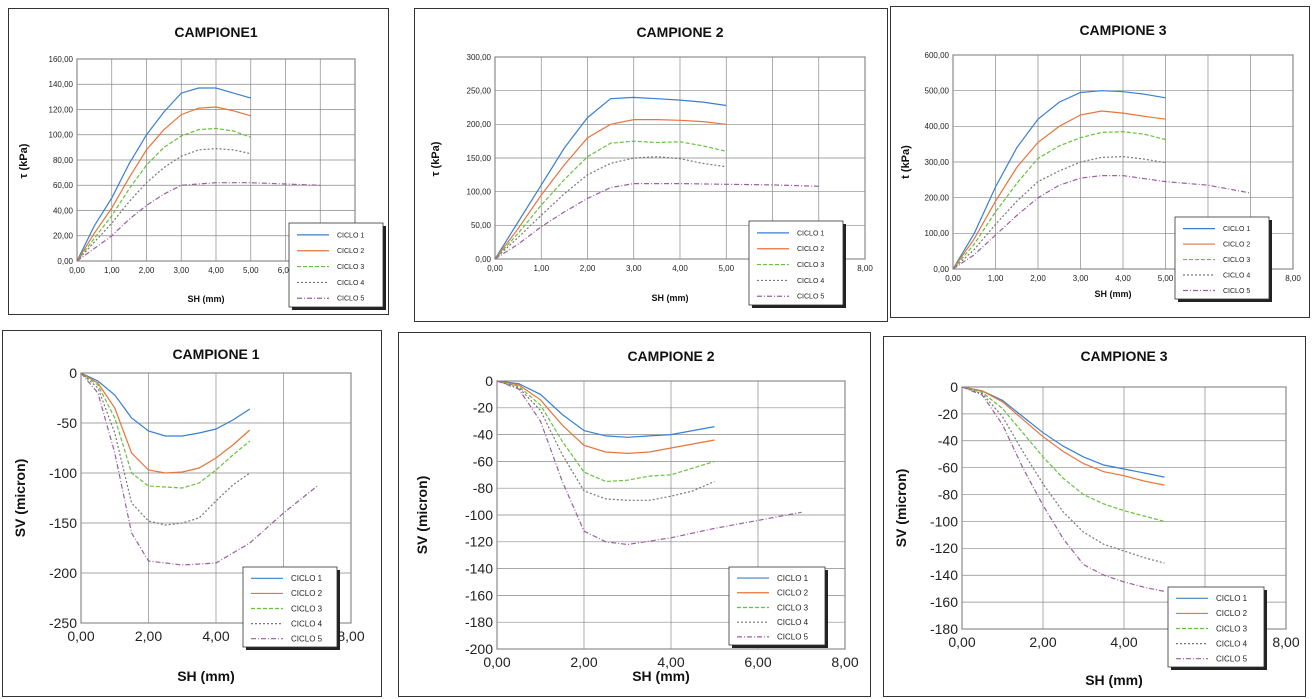 The height and width of the screenshot is (699, 1316). Describe the element at coordinates (67, 423) in the screenshot. I see `y-tick-label: -50` at that location.